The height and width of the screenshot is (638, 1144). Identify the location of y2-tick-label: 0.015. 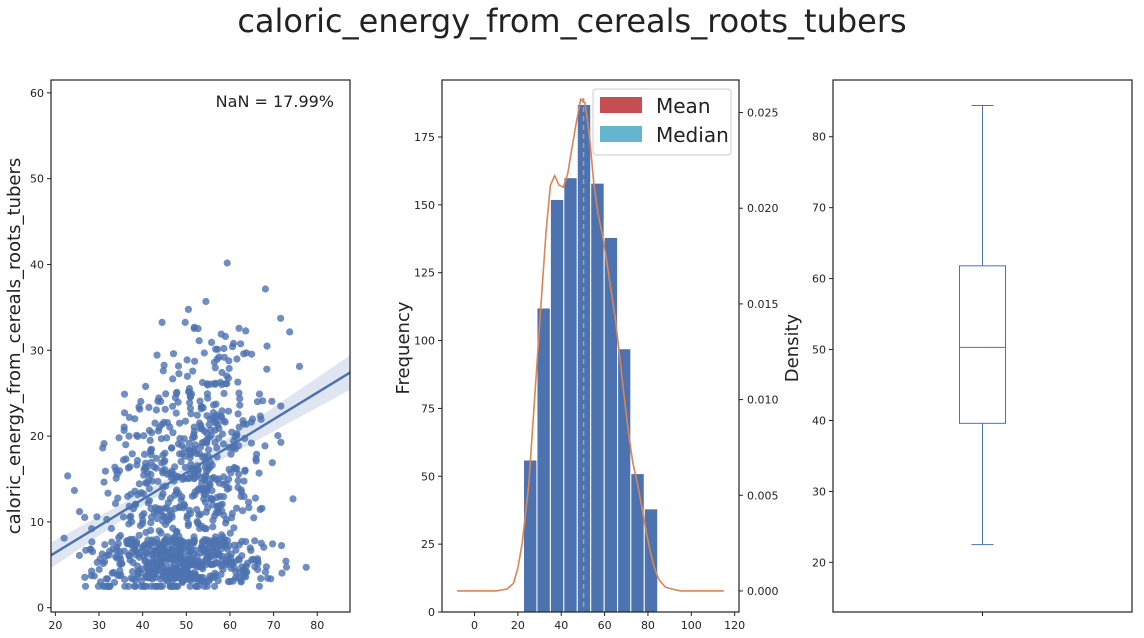
(763, 304).